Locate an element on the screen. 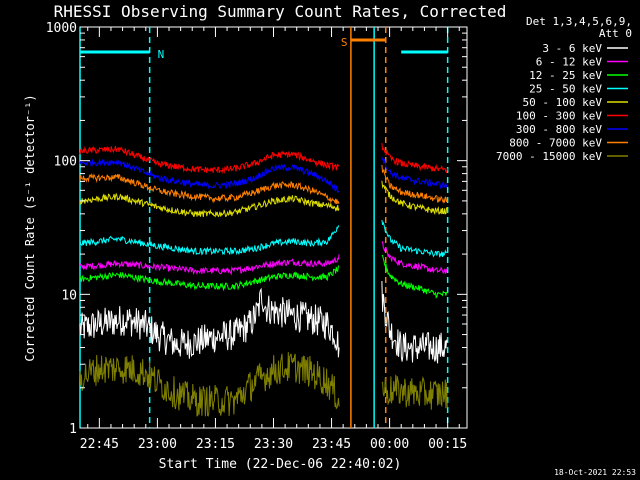 The width and height of the screenshot is (640, 480). y-tick-label: 1 is located at coordinates (73, 429).